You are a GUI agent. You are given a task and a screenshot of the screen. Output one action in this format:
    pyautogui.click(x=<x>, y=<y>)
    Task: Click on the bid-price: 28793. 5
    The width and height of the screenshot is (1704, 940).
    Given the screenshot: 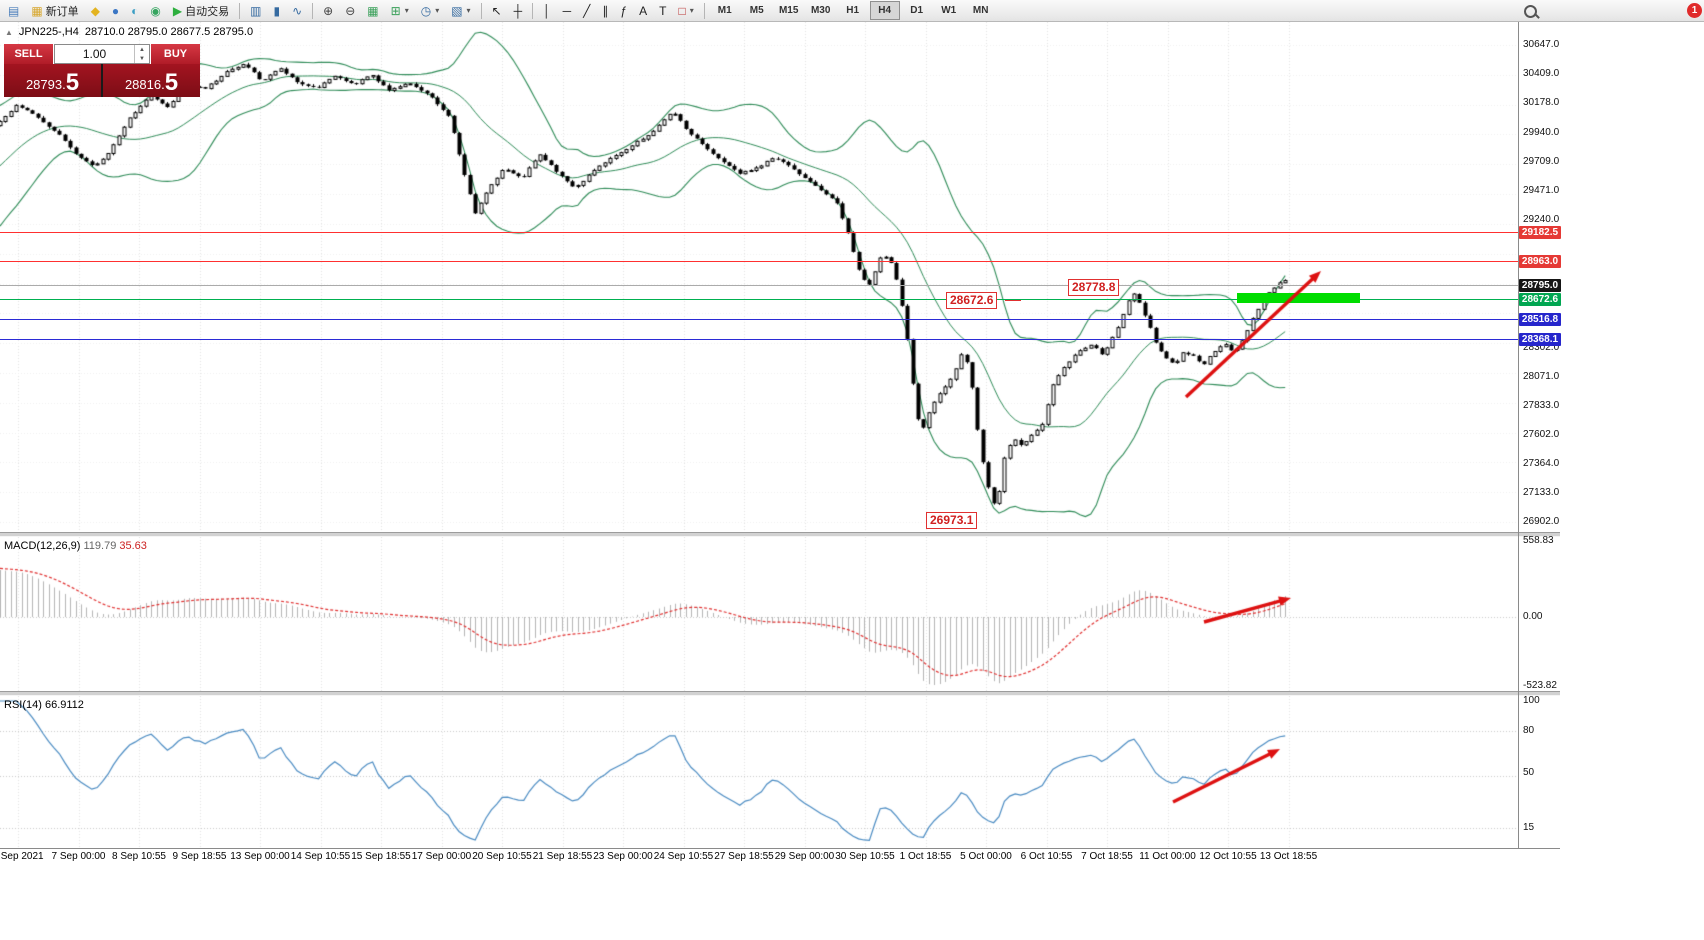 What is the action you would take?
    pyautogui.click(x=52, y=80)
    